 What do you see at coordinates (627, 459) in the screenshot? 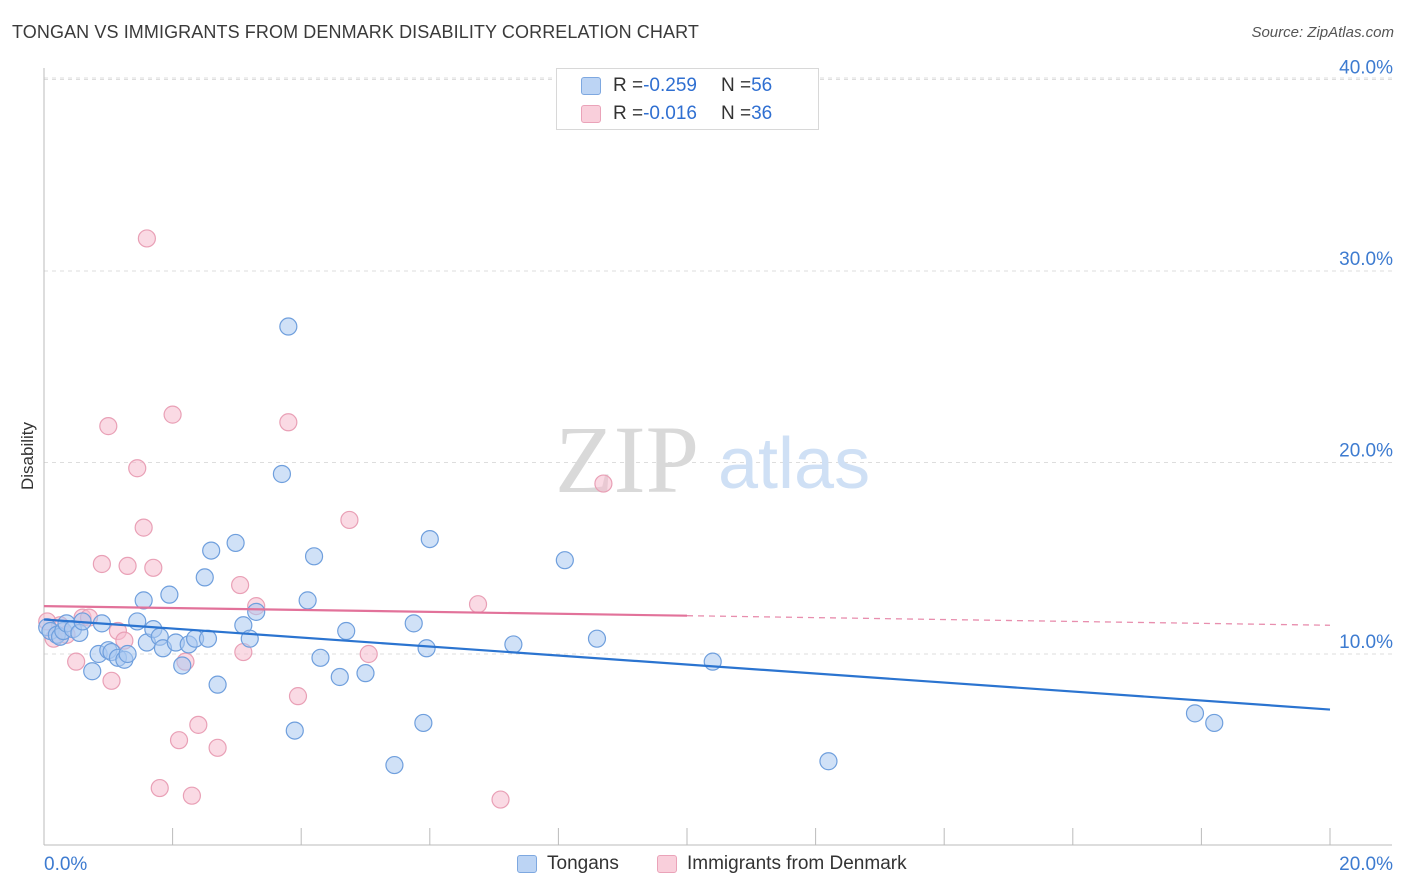
I see `watermark-zip: ZIP` at bounding box center [627, 459].